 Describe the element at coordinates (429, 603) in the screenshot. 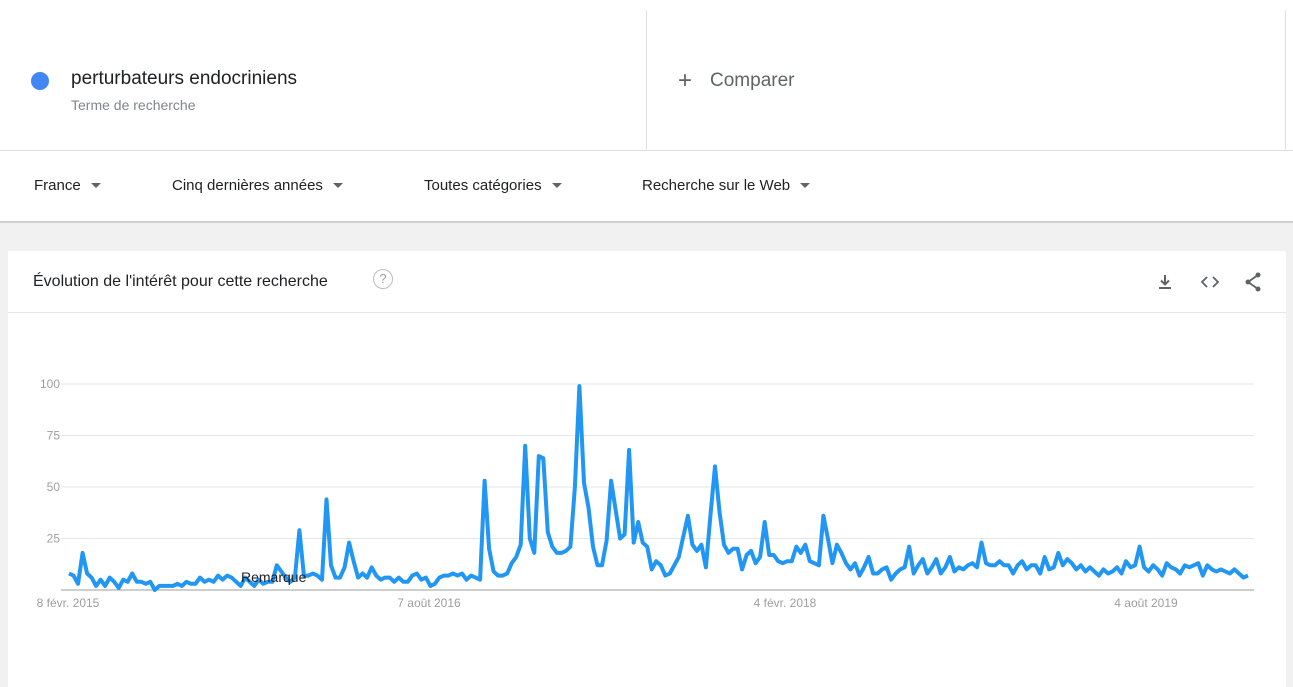

I see `x-tick-label: 7 août 2016` at that location.